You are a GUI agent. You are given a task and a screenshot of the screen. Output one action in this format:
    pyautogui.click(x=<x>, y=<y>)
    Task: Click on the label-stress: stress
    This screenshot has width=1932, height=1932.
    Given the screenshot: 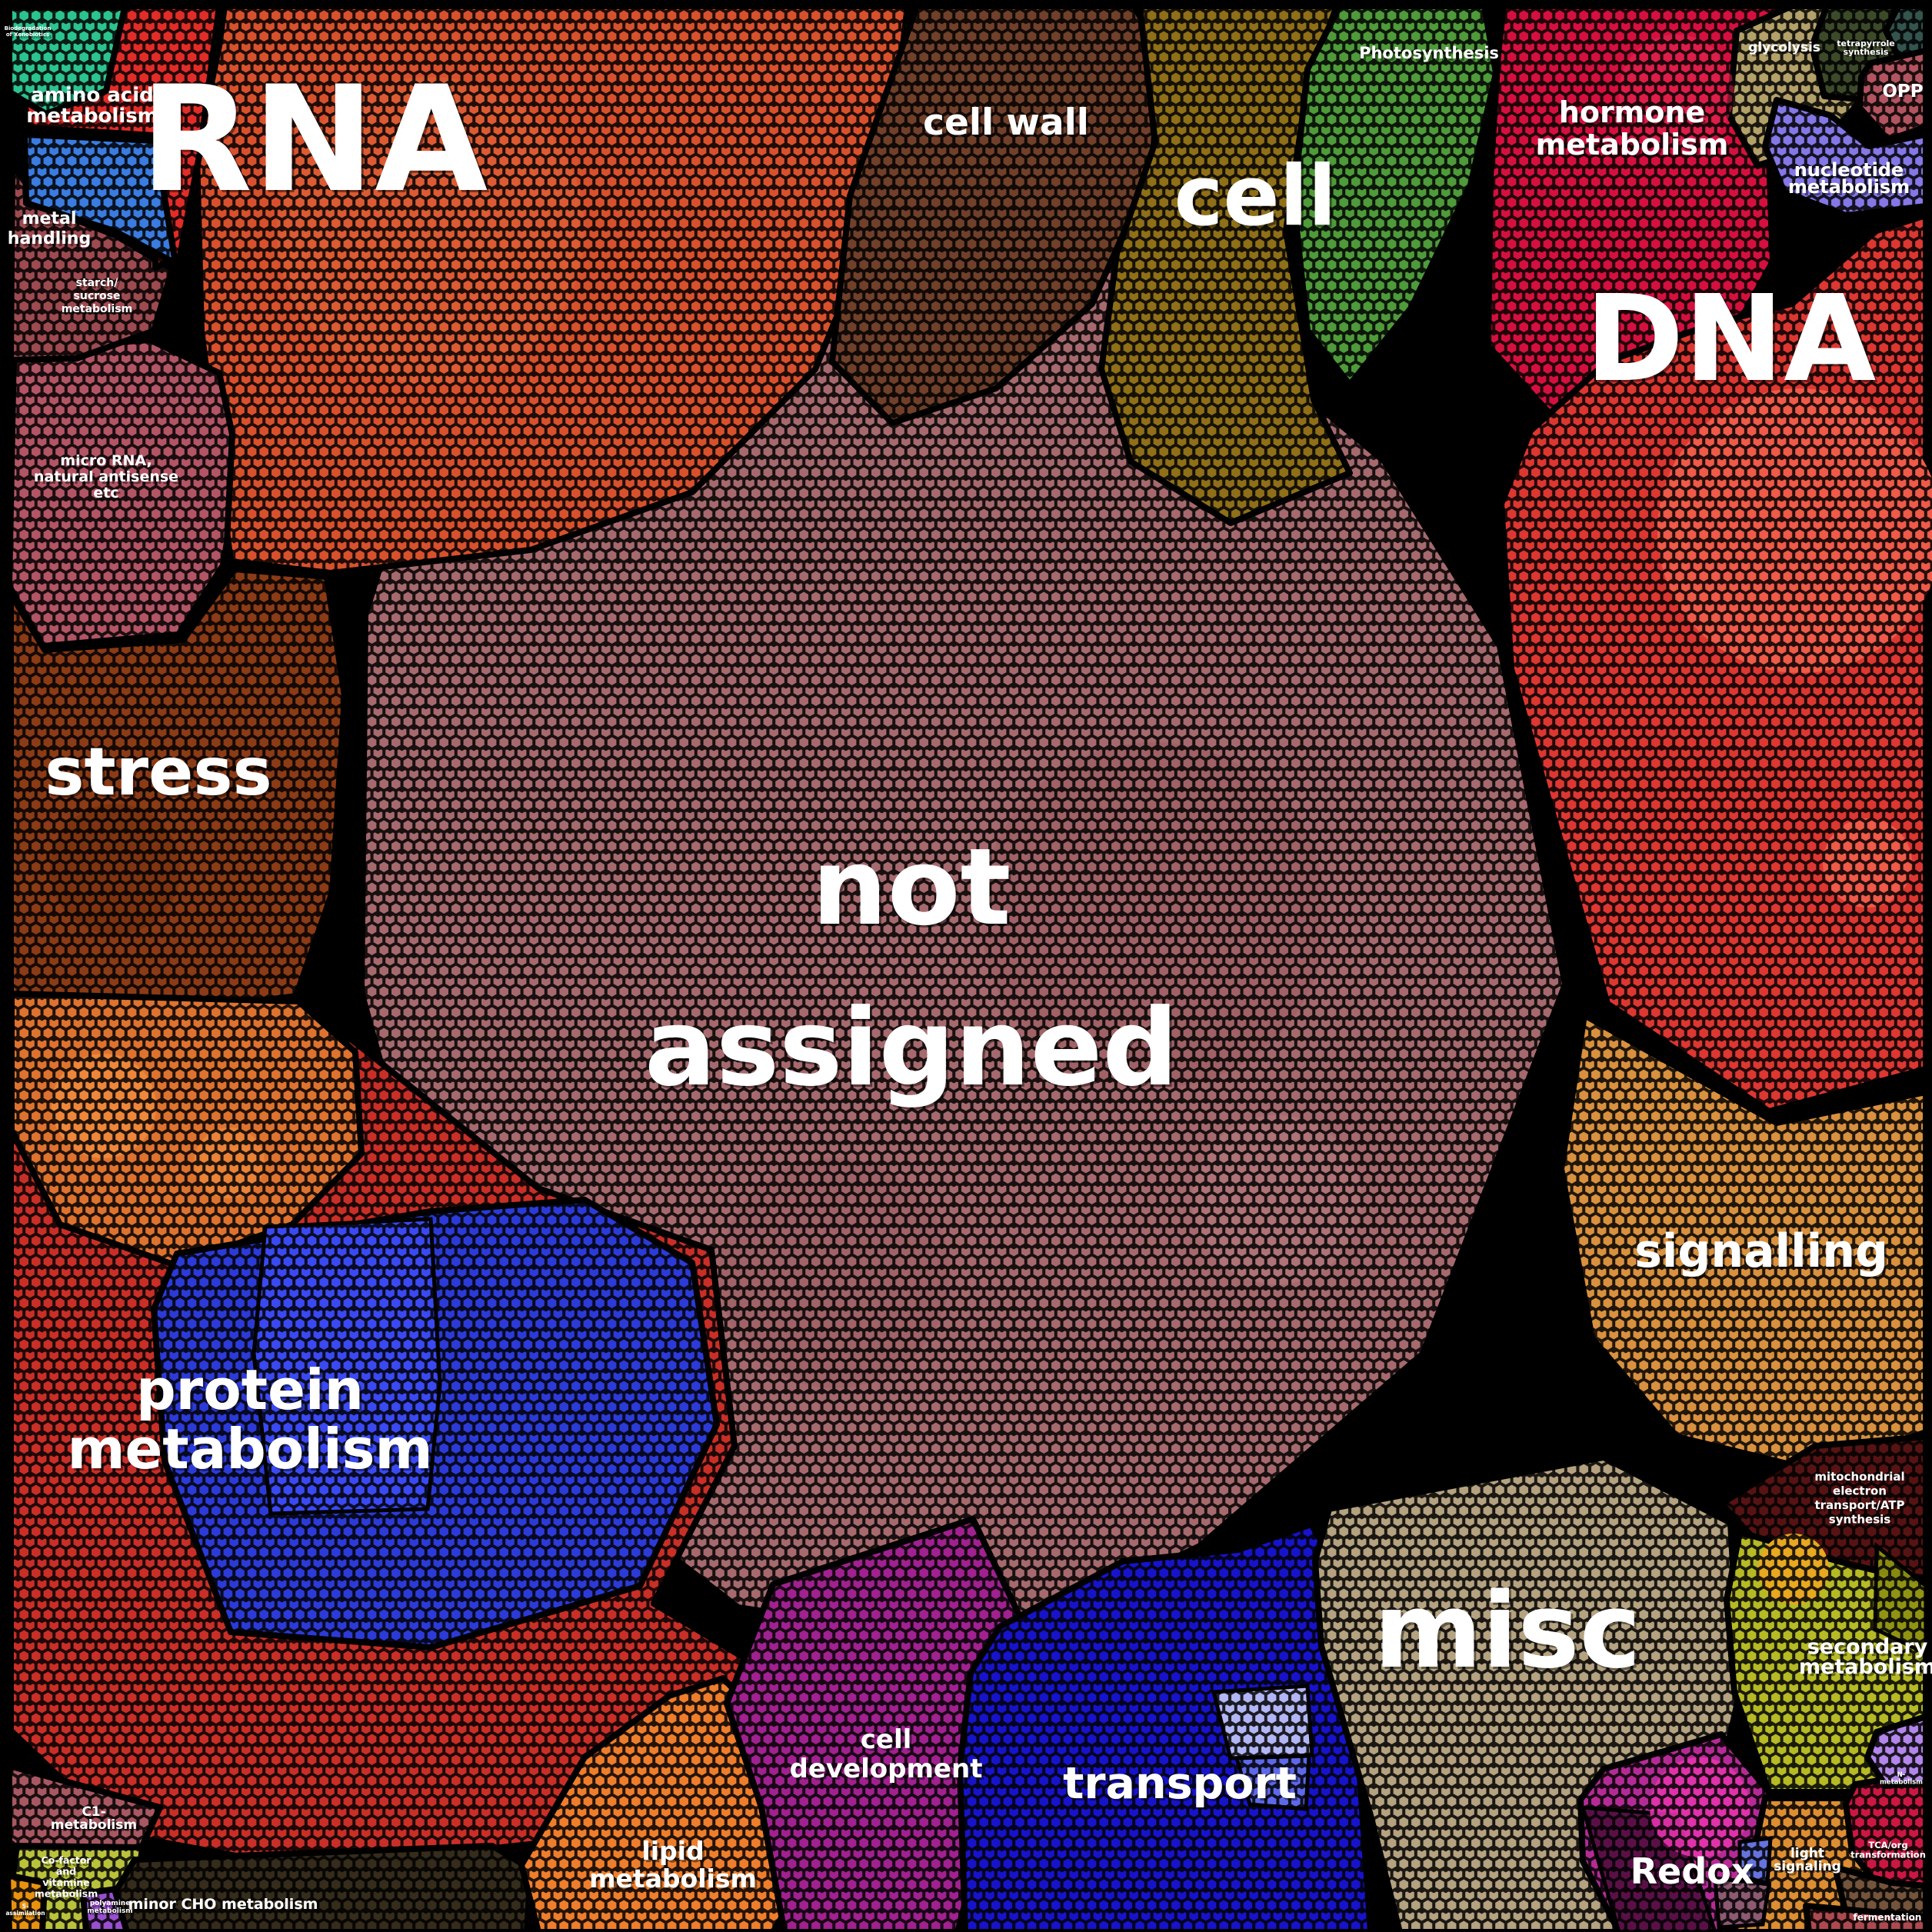 What is the action you would take?
    pyautogui.click(x=158, y=772)
    